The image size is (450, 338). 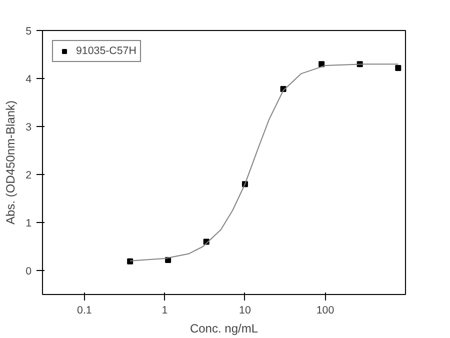 I want to click on y-axis-title: Abs. (OD450nm-Blank), so click(x=11, y=162).